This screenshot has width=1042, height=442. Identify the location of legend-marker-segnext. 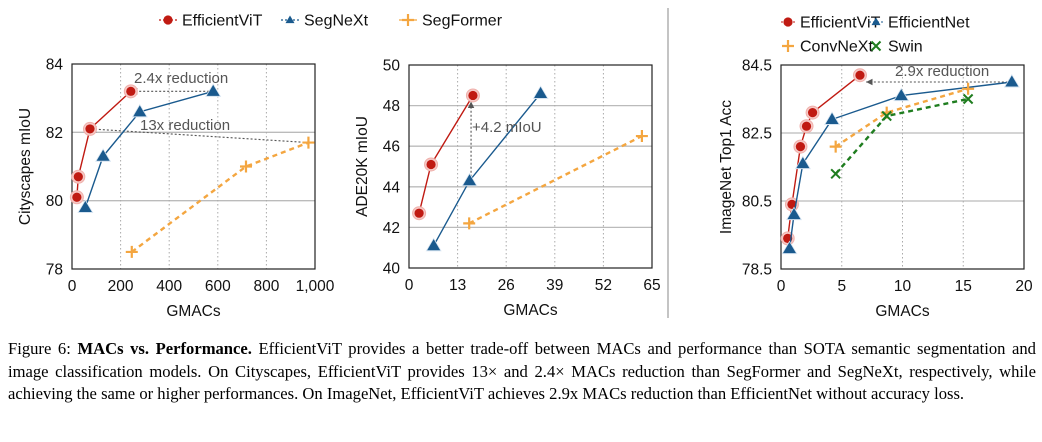
(290, 19).